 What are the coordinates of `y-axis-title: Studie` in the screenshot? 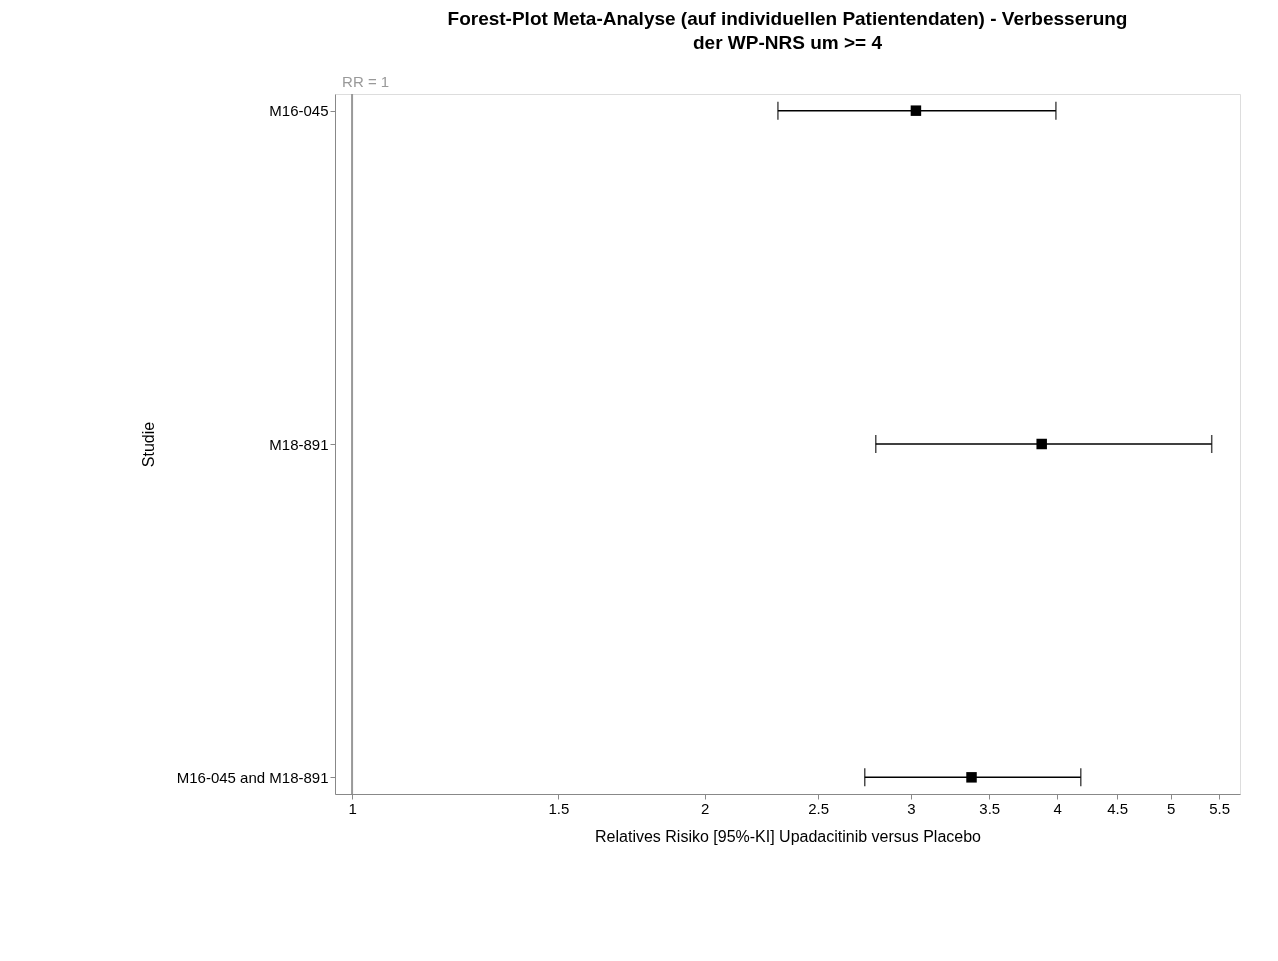 It's located at (148, 444).